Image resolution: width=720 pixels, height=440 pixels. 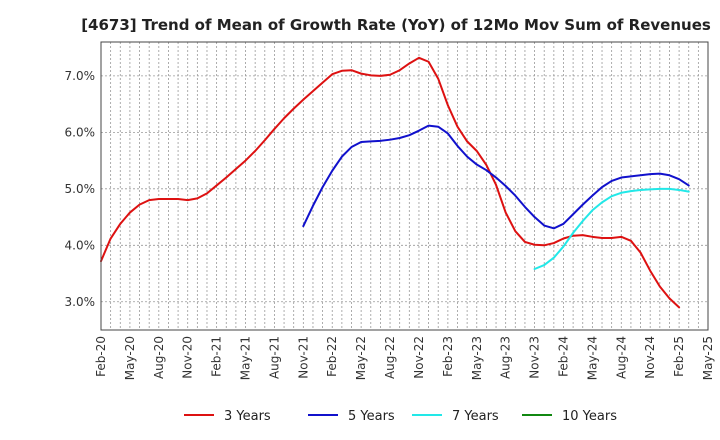 I want to click on x-tick-label: Feb-20, so click(x=101, y=356).